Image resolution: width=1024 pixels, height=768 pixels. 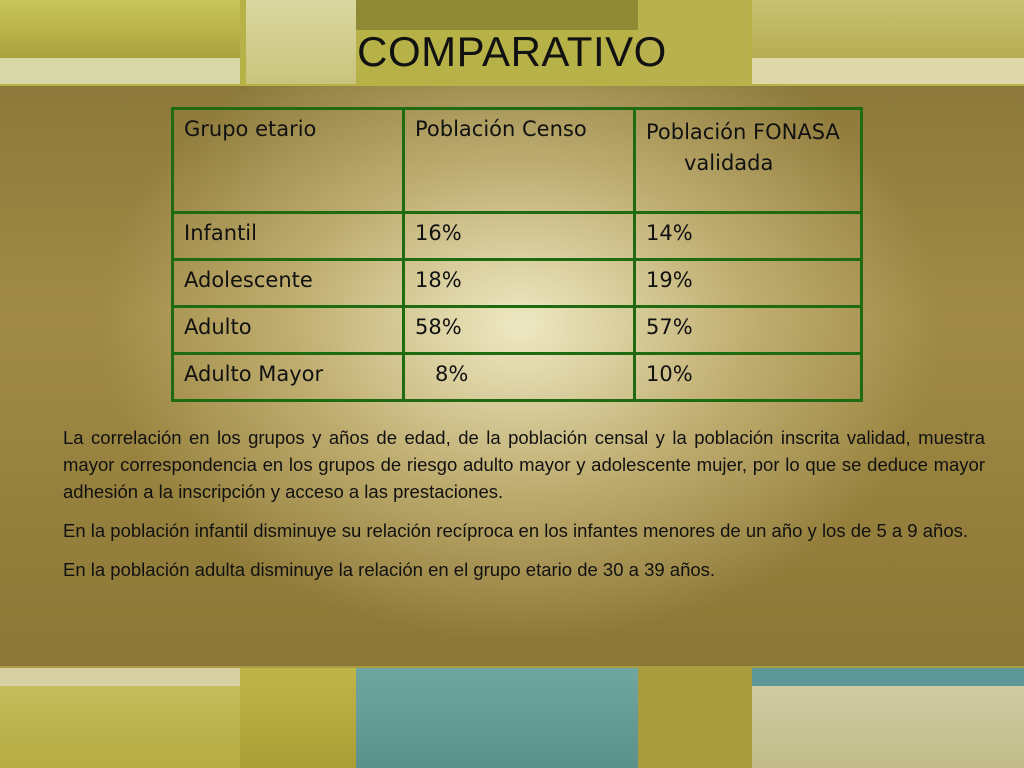 What do you see at coordinates (288, 377) in the screenshot?
I see `table-cell: Adulto Mayor` at bounding box center [288, 377].